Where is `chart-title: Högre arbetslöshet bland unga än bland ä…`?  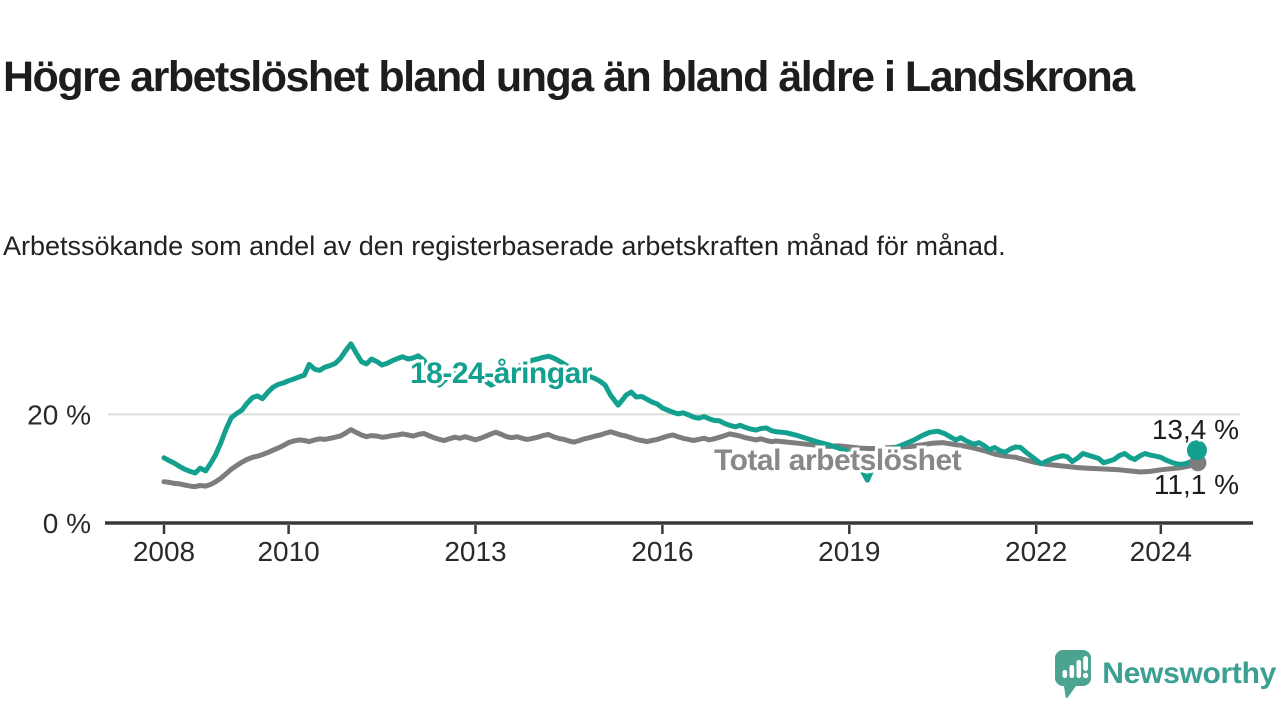
chart-title: Högre arbetslöshet bland unga än bland ä… is located at coordinates (569, 76).